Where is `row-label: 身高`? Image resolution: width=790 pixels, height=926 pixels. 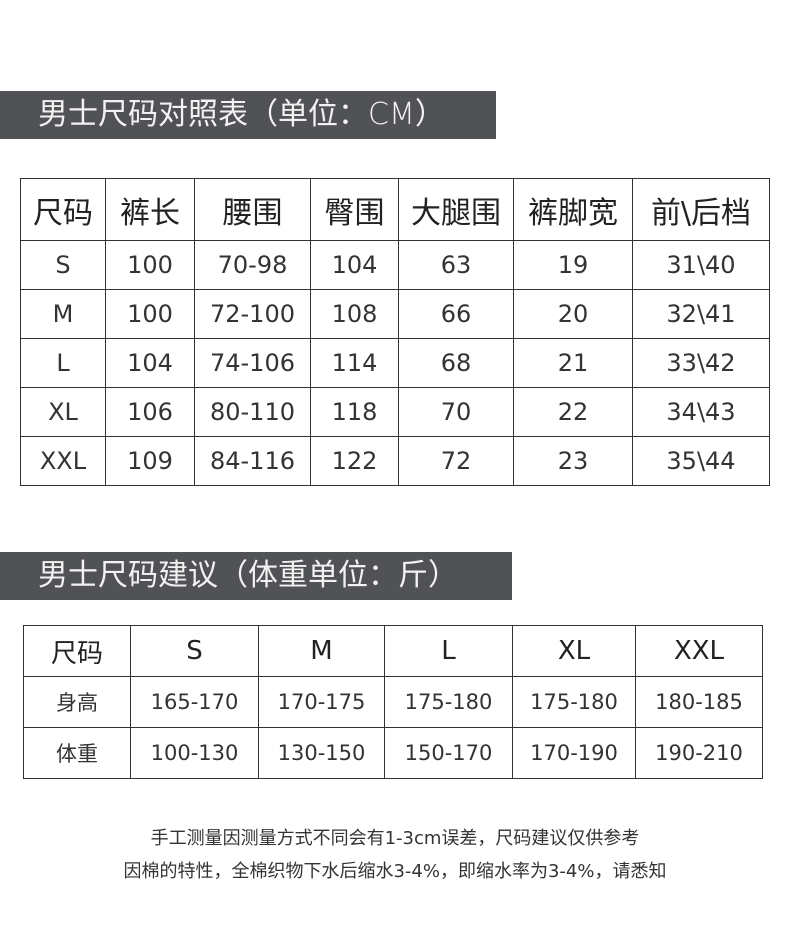 row-label: 身高 is located at coordinates (77, 702).